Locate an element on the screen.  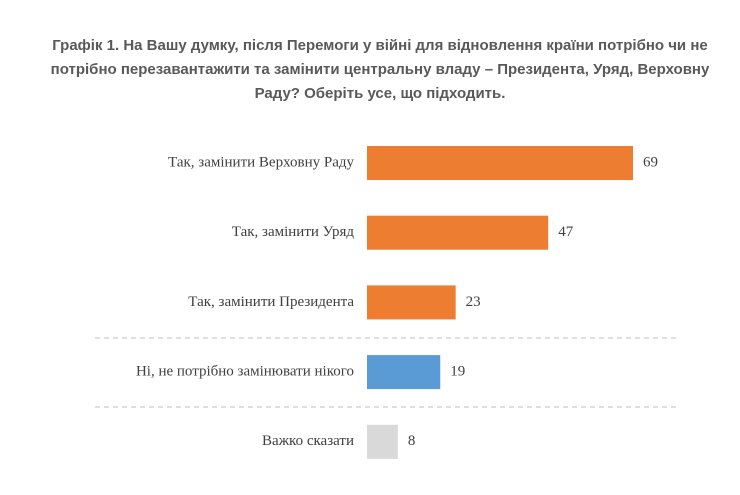
value-label: 23 is located at coordinates (473, 302).